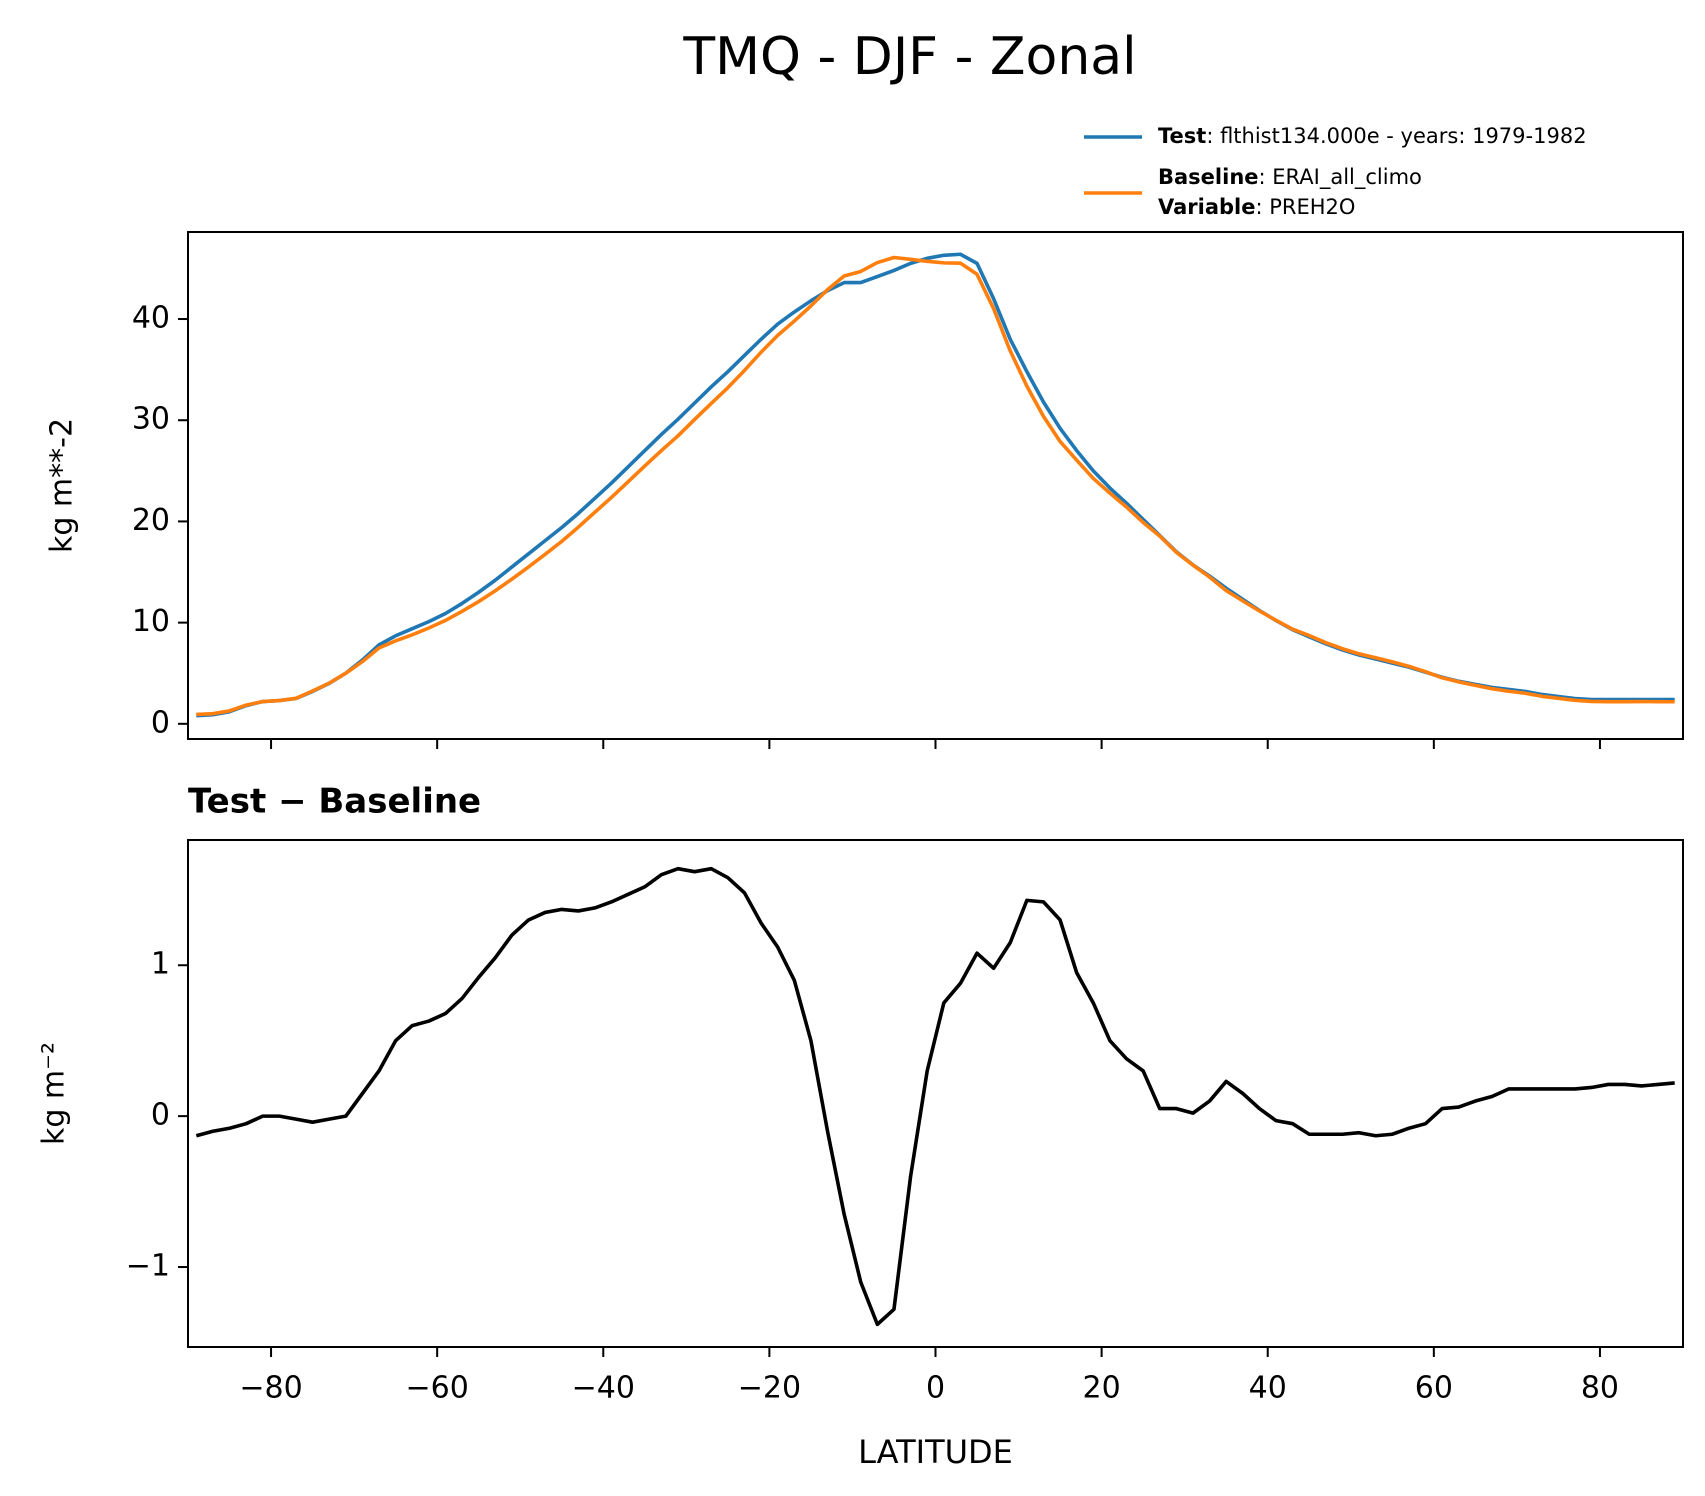  I want to click on x-tick-label: −80, so click(270, 1388).